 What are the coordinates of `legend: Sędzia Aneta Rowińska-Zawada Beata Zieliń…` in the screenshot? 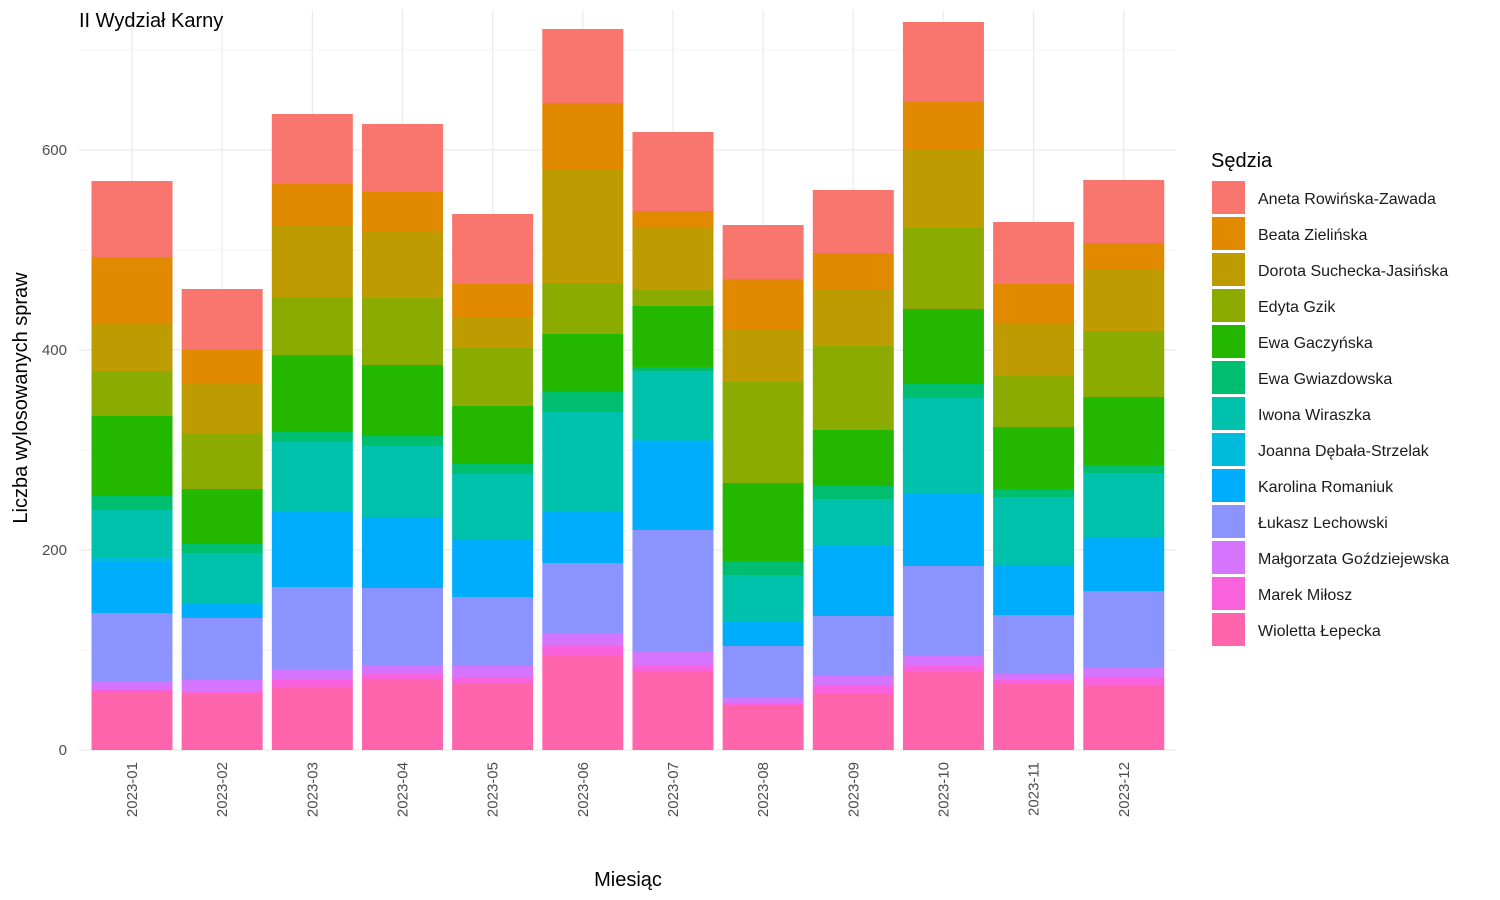 It's located at (1330, 398).